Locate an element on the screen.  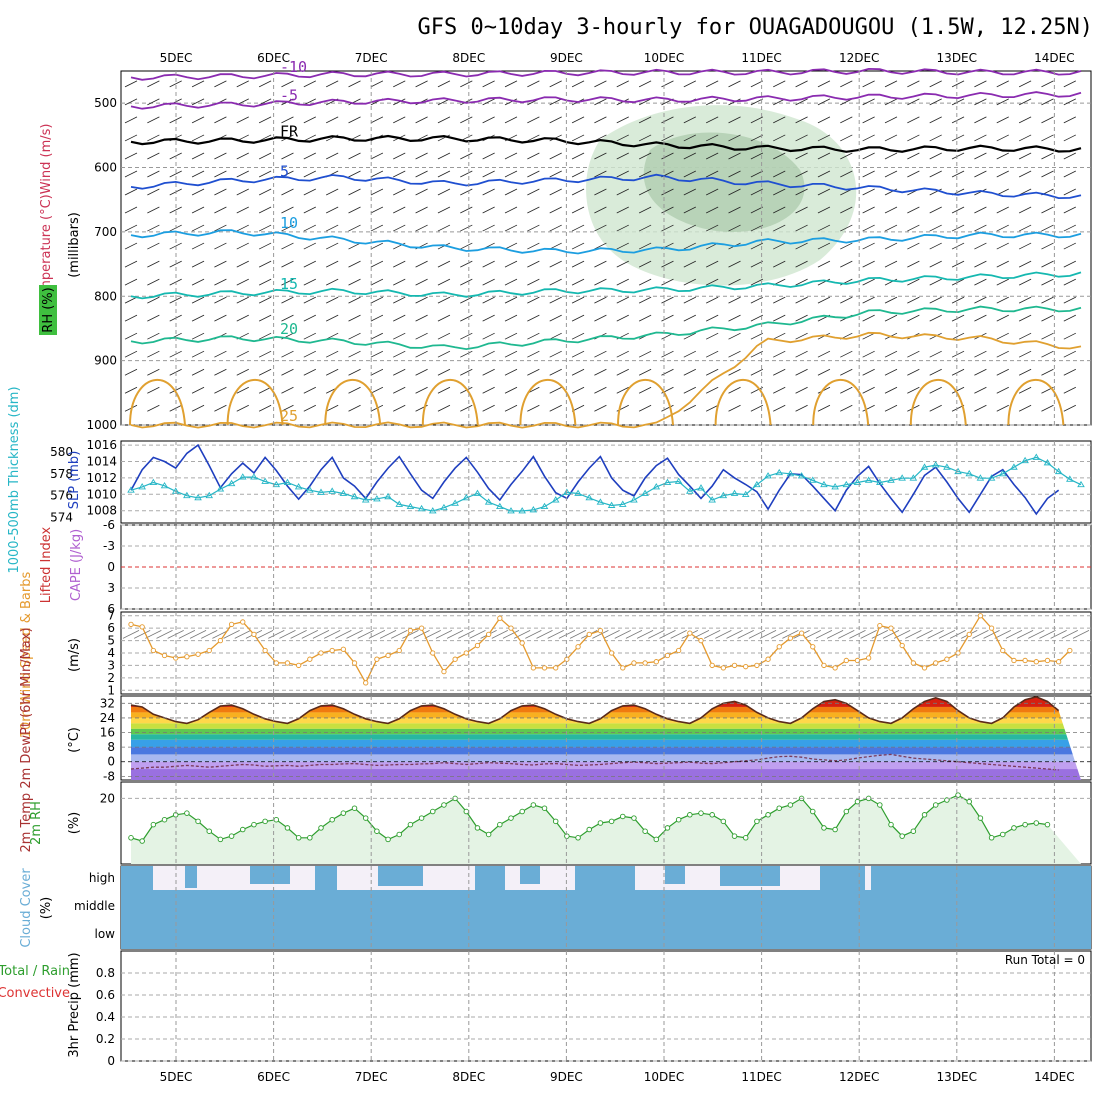
temp-tick: 8 is located at coordinates (111, 747).